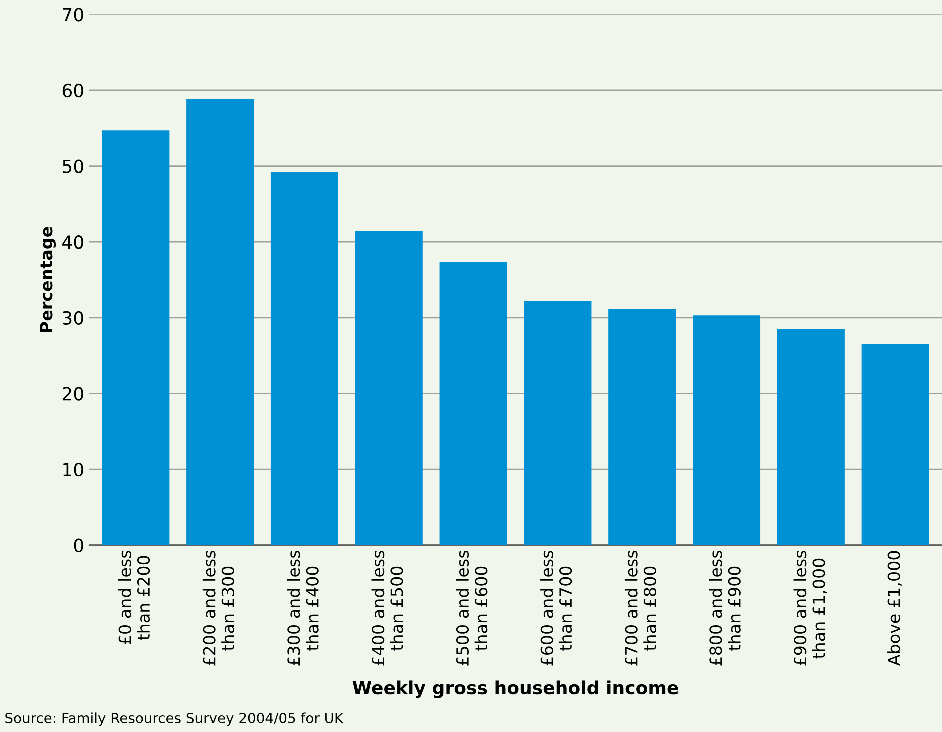  What do you see at coordinates (472, 608) in the screenshot?
I see `x-tick-label: £500 and less than £600` at bounding box center [472, 608].